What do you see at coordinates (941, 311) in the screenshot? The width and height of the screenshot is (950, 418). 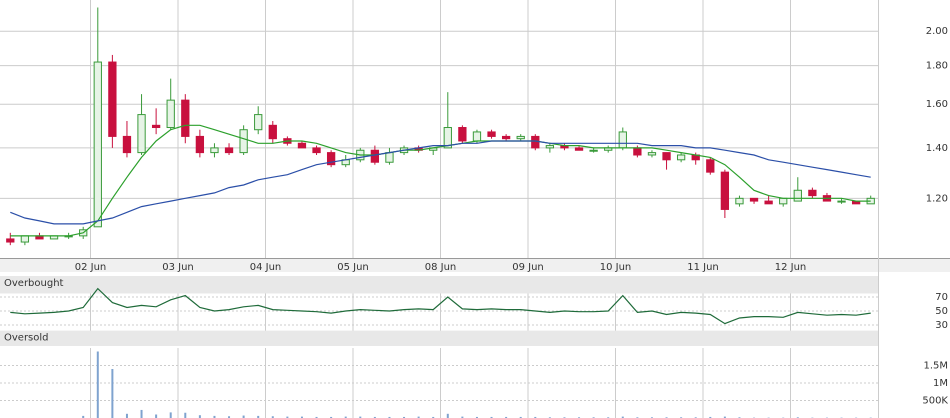 I see `y-tick-label: 50` at bounding box center [941, 311].